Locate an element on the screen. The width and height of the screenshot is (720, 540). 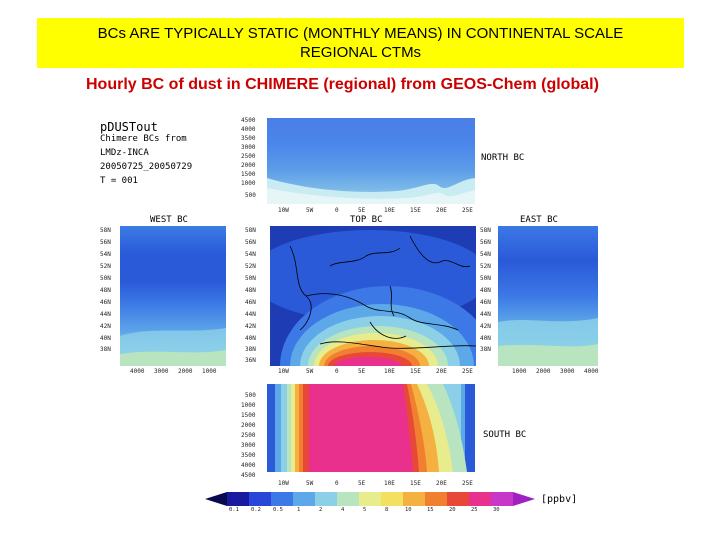
west-x-tick: 1000 is located at coordinates (209, 371).